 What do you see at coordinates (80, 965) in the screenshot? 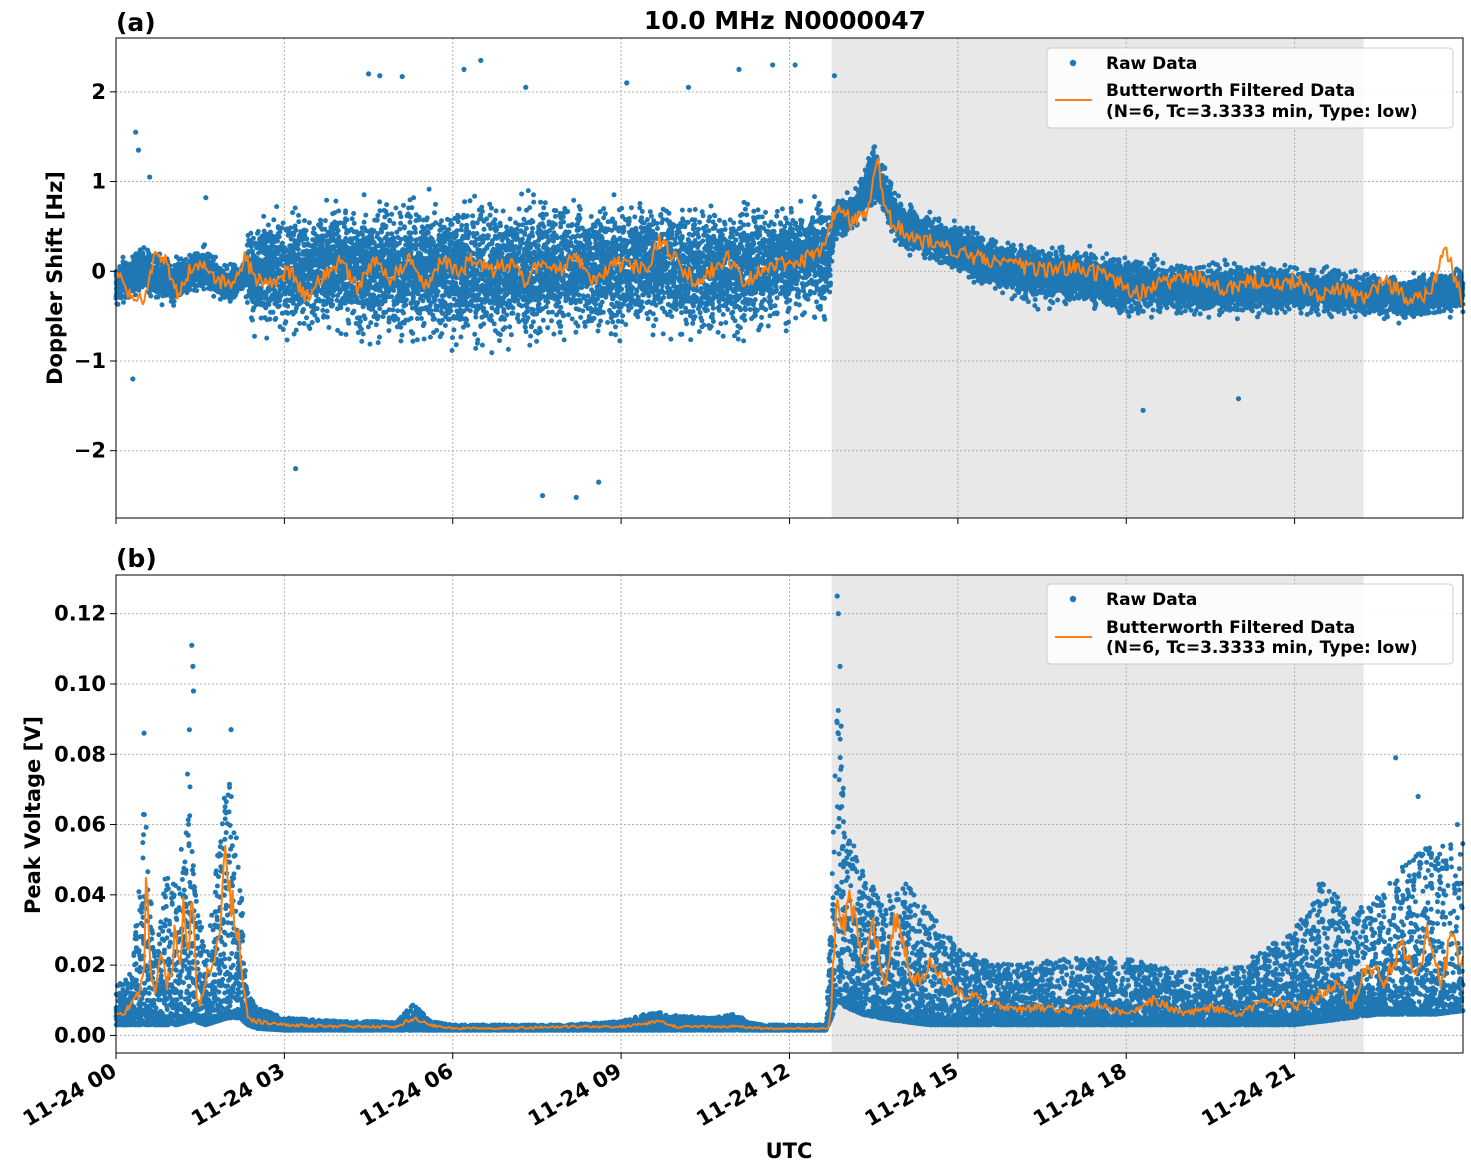
I see `y-tick-label-b: 0.02` at bounding box center [80, 965].